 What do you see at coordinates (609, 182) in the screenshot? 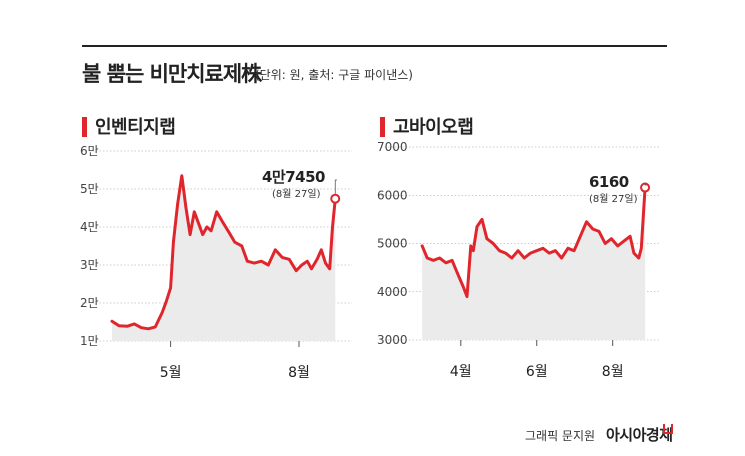
I see `annotation-value: 6160` at bounding box center [609, 182].